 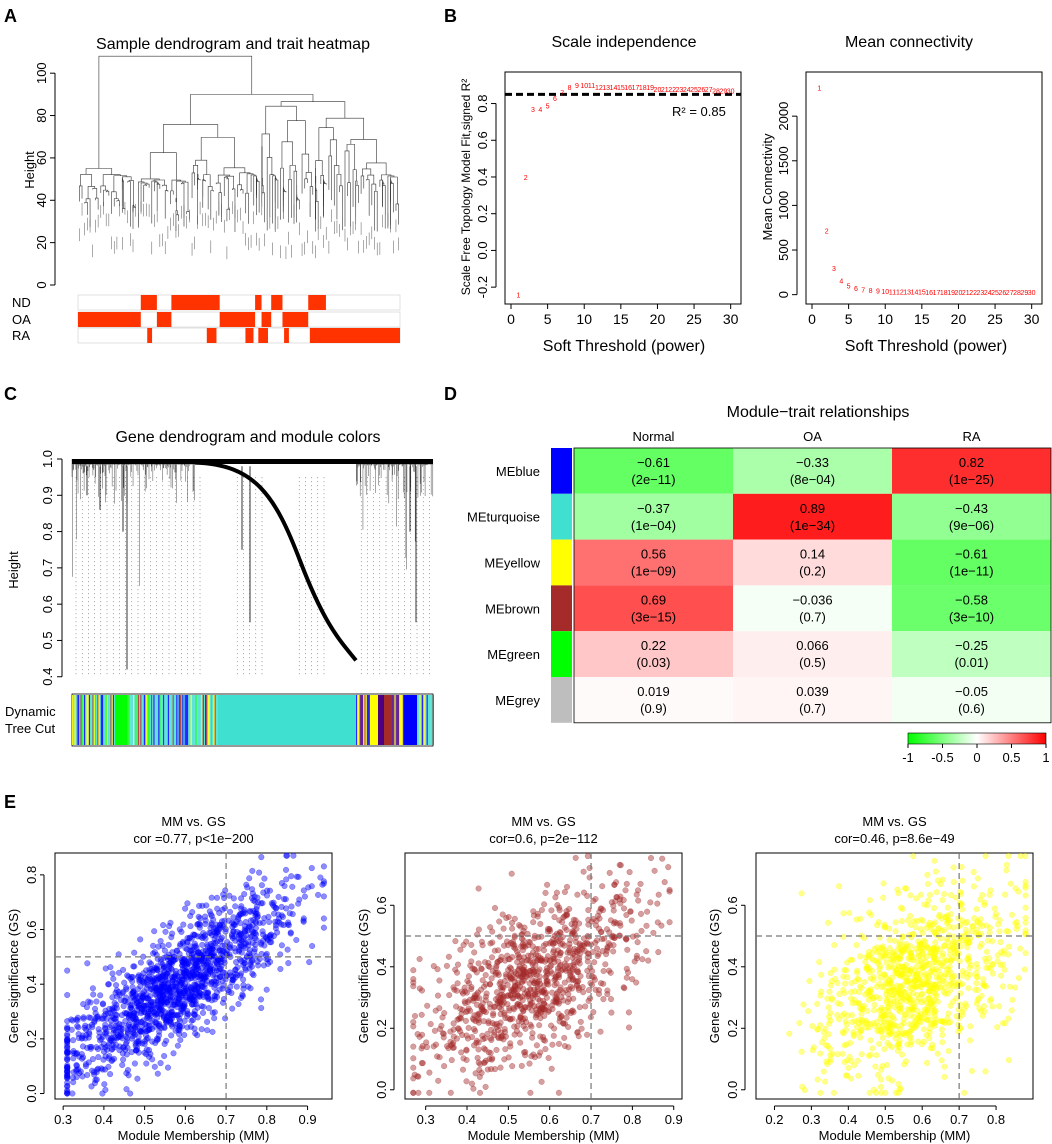 What do you see at coordinates (783, 205) in the screenshot?
I see `y-tick-label: 1000` at bounding box center [783, 205].